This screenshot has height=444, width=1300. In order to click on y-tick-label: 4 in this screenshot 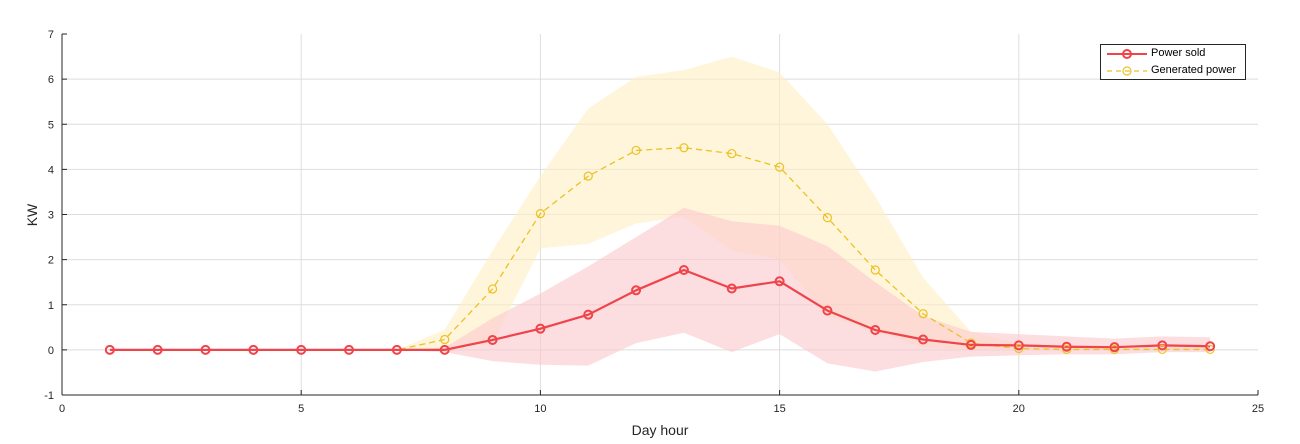, I will do `click(51, 170)`.